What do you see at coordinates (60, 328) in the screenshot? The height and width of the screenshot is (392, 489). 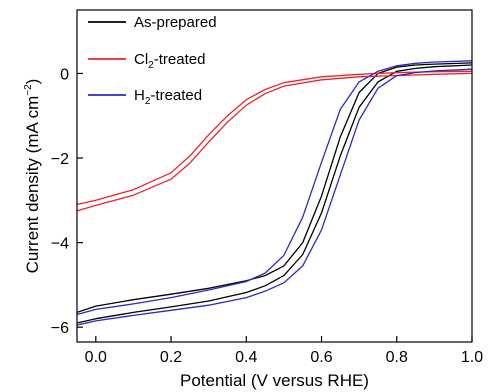 I see `y-tick-label: −6` at bounding box center [60, 328].